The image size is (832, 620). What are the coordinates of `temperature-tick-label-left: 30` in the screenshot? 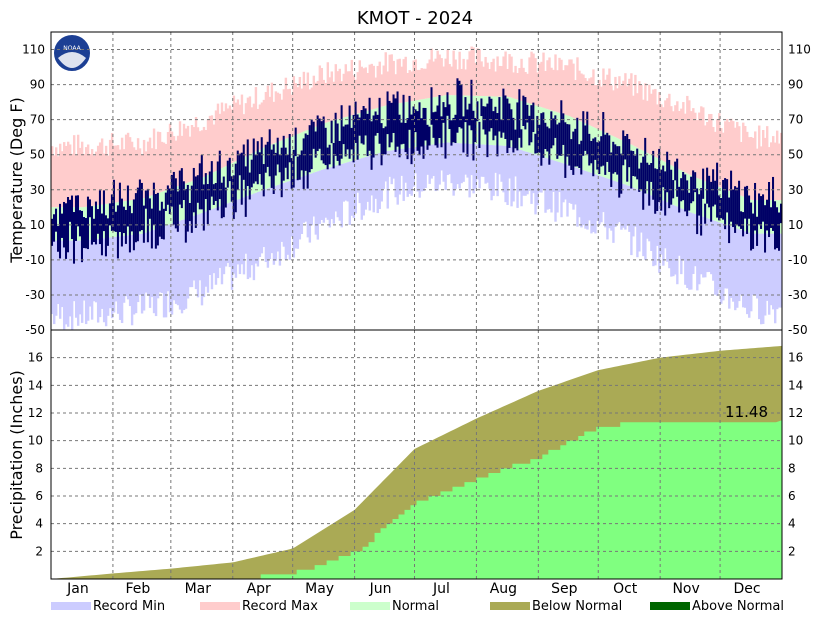 It's located at (37, 190).